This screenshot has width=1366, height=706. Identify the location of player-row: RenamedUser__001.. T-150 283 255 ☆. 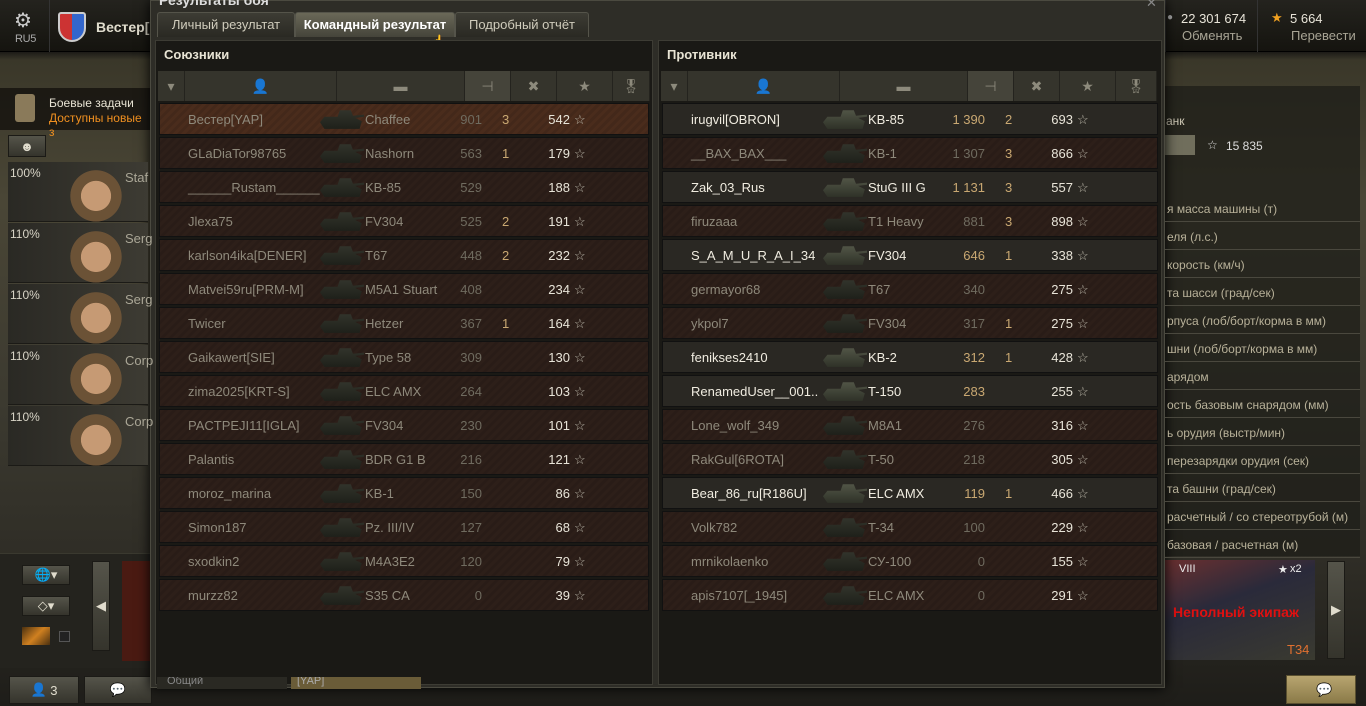
(910, 391).